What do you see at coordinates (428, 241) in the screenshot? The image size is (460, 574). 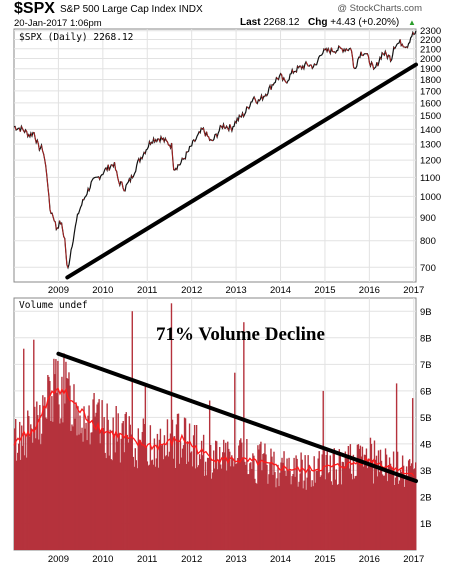 I see `price-y-tick-label: 800` at bounding box center [428, 241].